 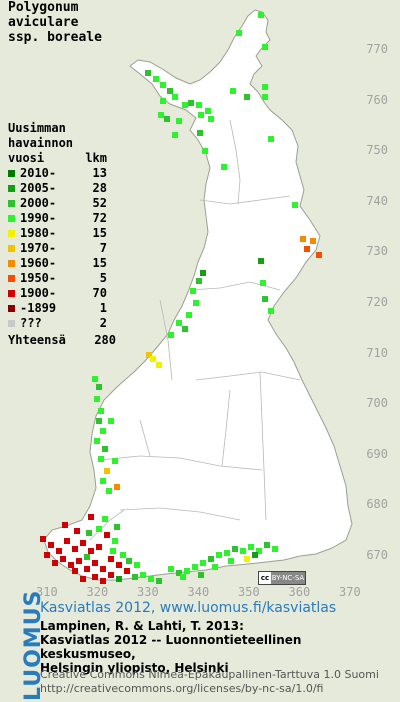 What do you see at coordinates (38, 218) in the screenshot?
I see `legend-period: 1990-` at bounding box center [38, 218].